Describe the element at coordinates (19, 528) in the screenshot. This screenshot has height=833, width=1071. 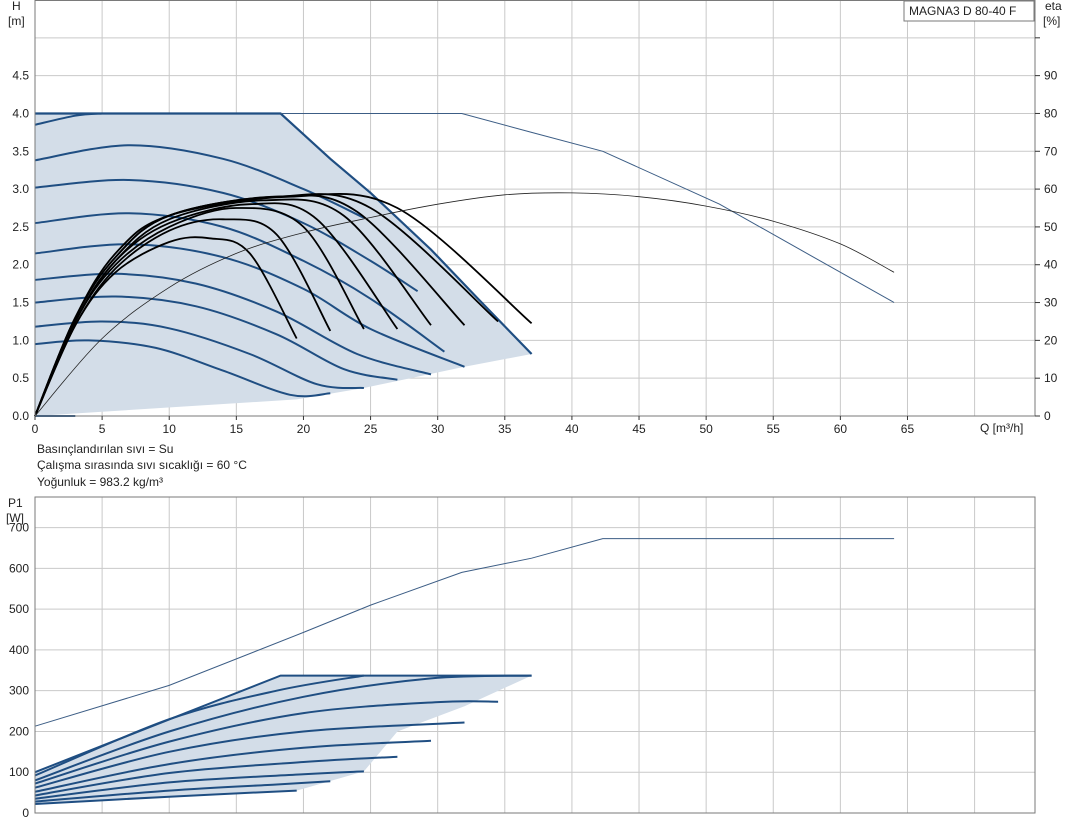
I see `power-y-tick-label: 700` at that location.